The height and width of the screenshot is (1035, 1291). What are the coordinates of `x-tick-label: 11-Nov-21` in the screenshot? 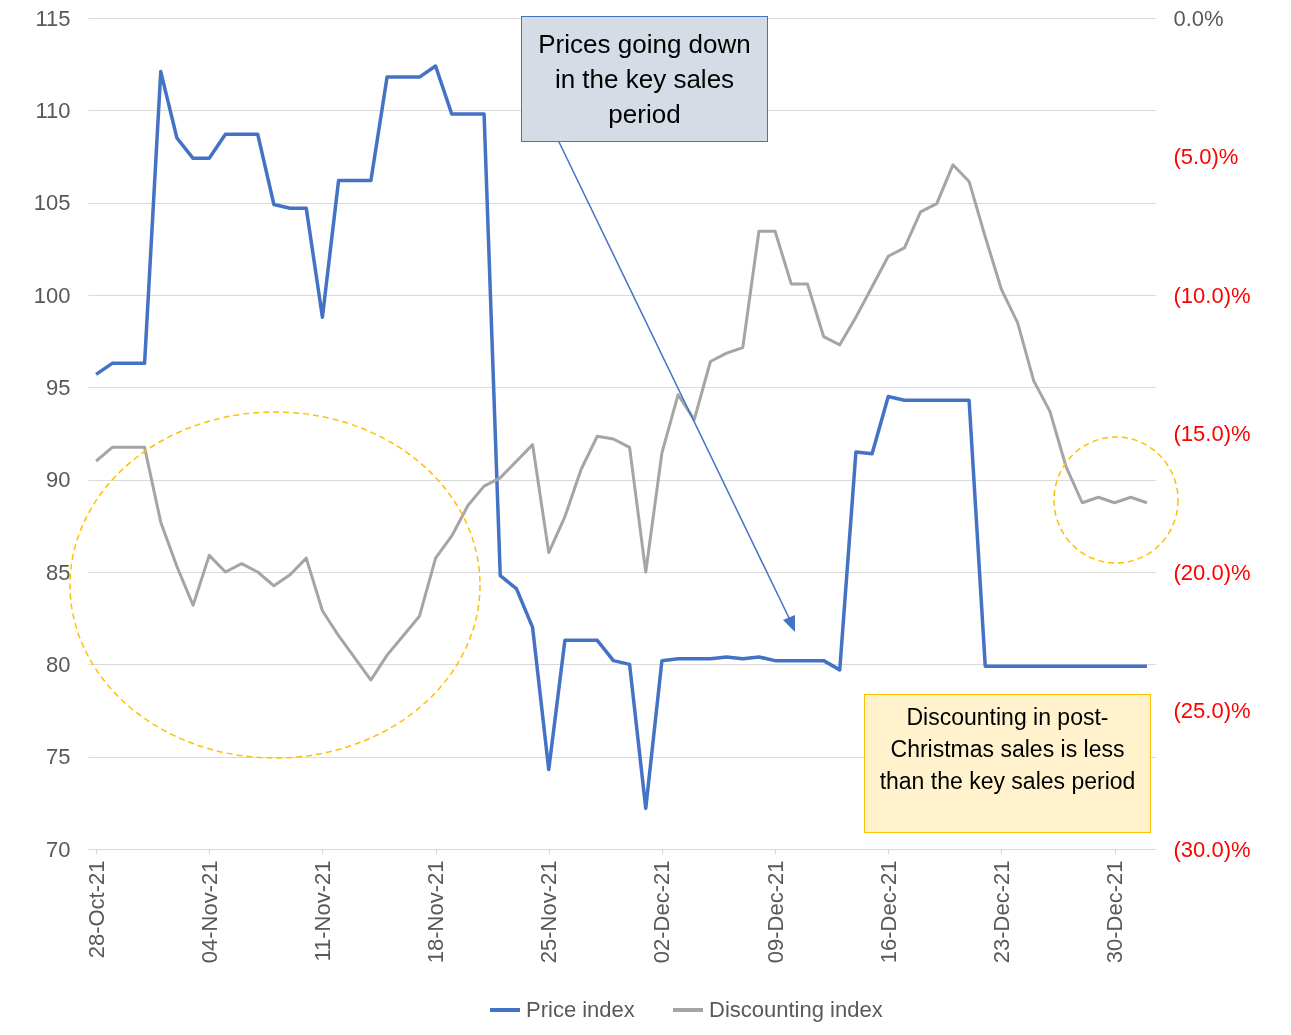 It's located at (322, 911).